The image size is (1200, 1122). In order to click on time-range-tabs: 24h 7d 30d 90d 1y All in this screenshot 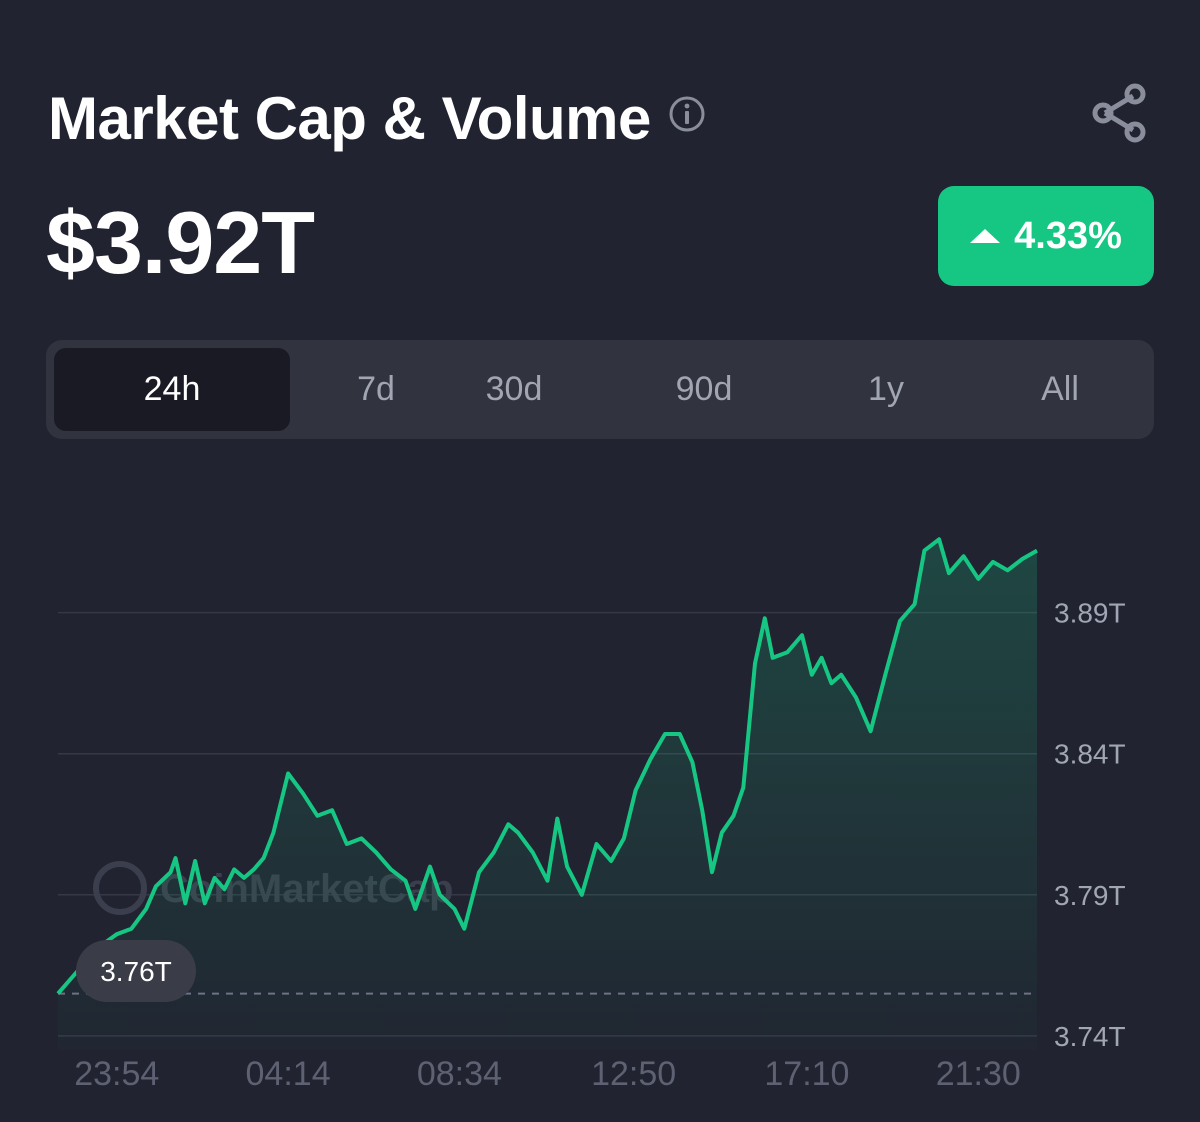, I will do `click(600, 389)`.